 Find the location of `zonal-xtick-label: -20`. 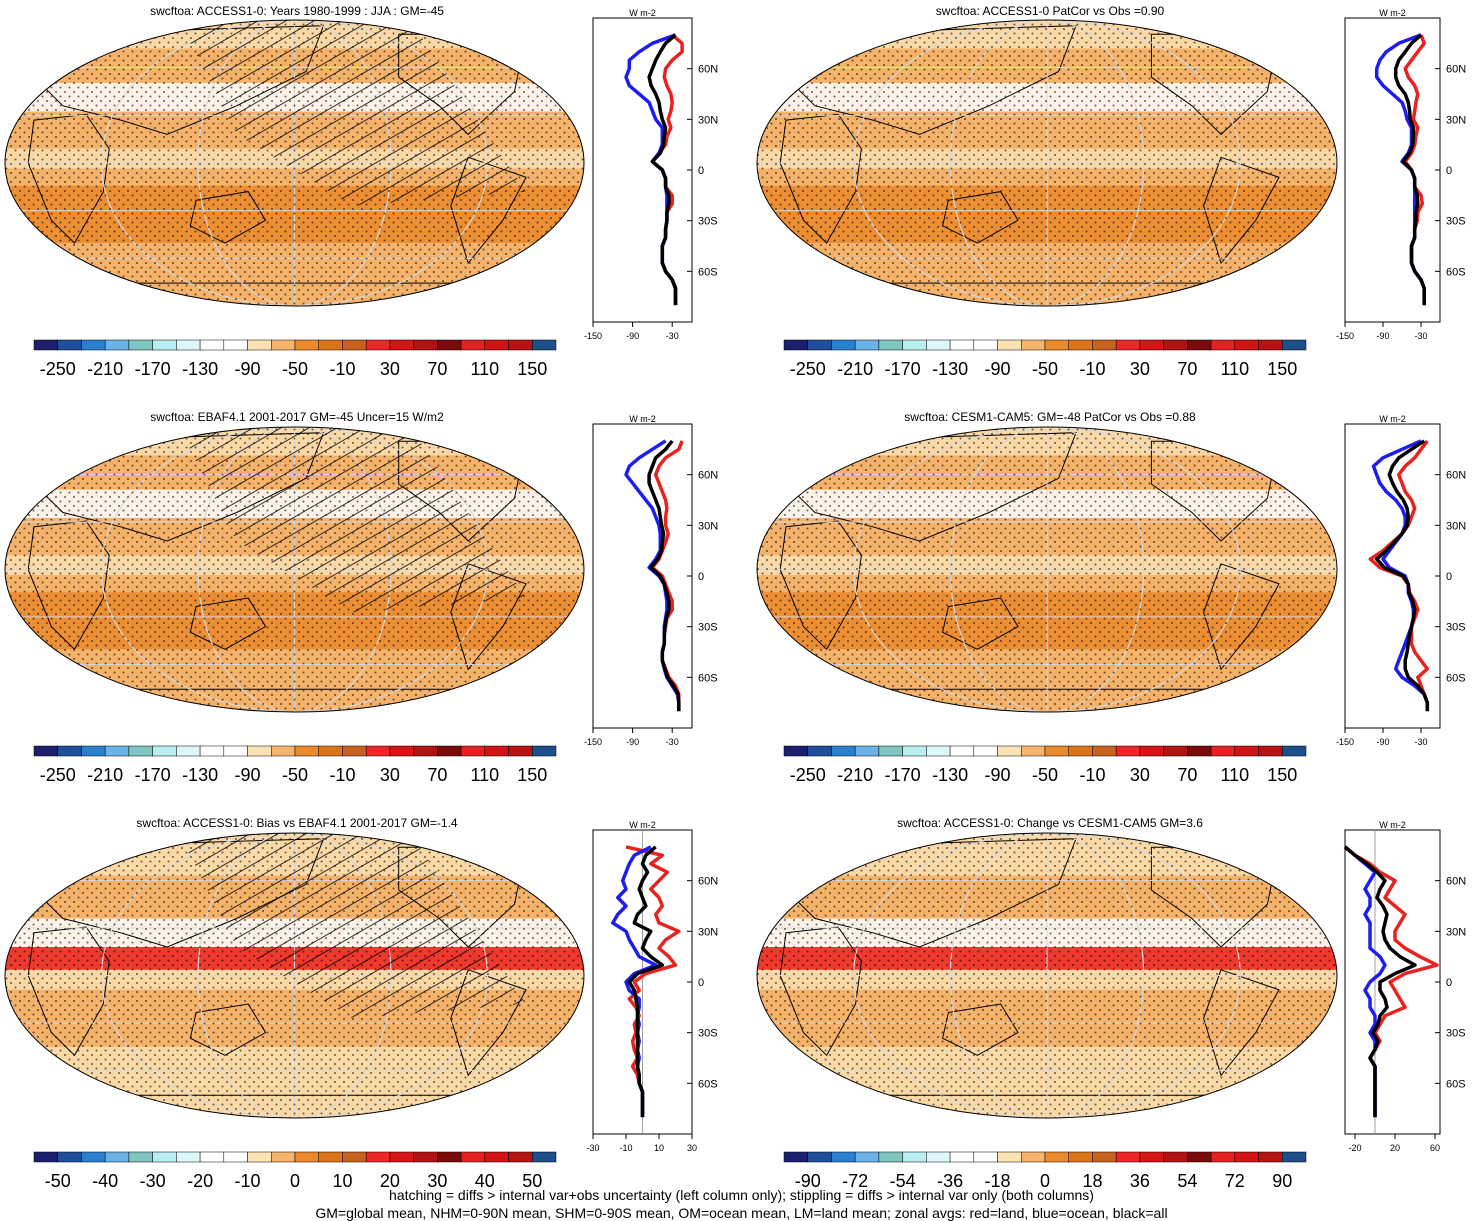

zonal-xtick-label: -20 is located at coordinates (1354, 1148).